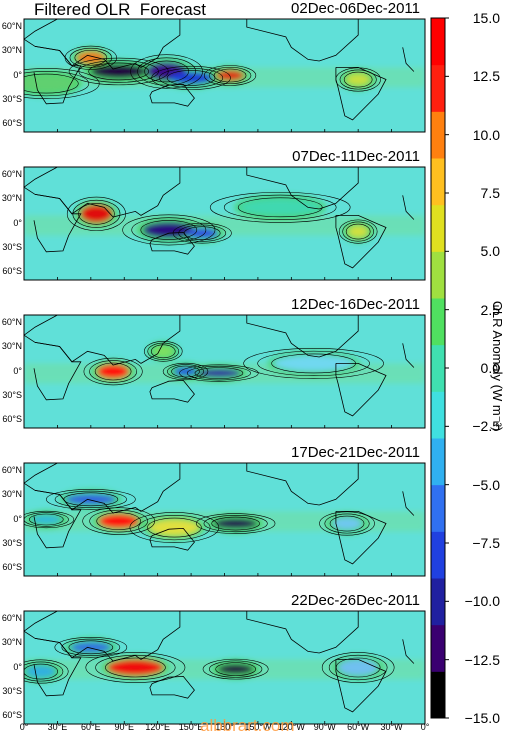  What do you see at coordinates (486, 426) in the screenshot?
I see `colorbar-tick-label: −2.5` at bounding box center [486, 426].